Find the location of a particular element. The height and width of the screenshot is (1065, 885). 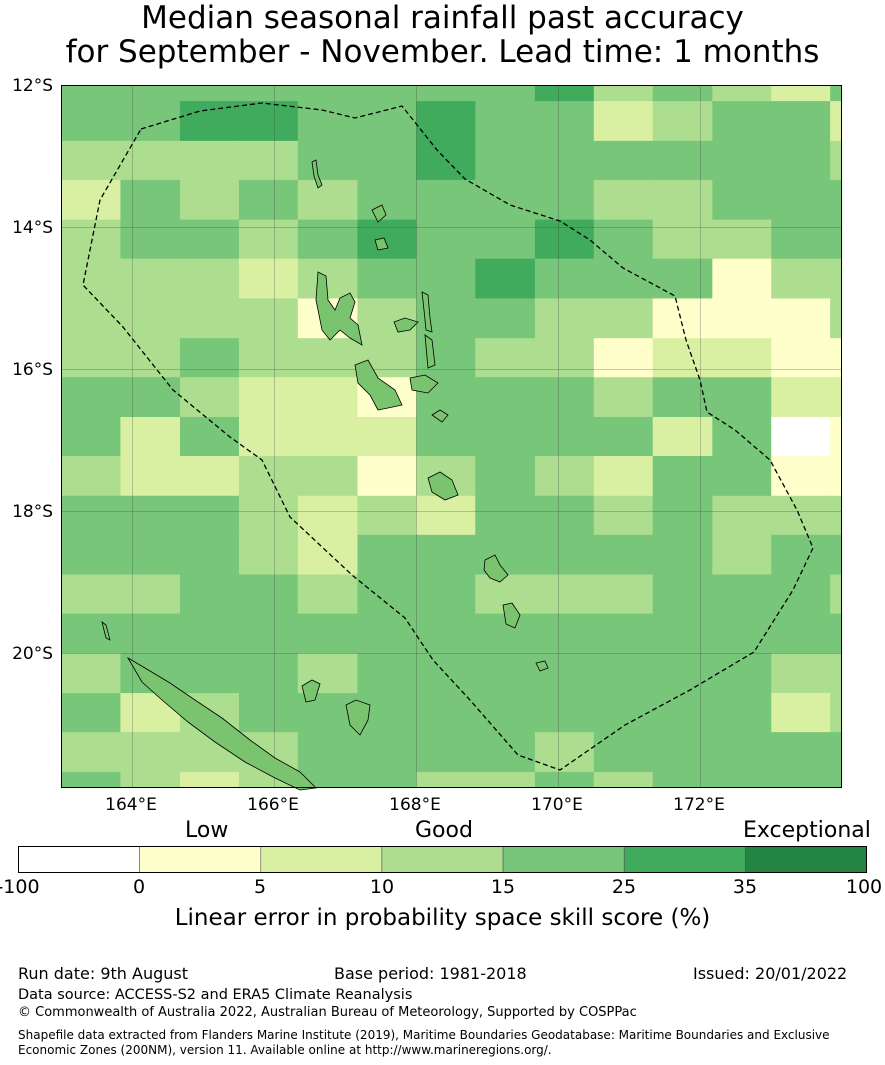

tanna-island is located at coordinates (511, 615).